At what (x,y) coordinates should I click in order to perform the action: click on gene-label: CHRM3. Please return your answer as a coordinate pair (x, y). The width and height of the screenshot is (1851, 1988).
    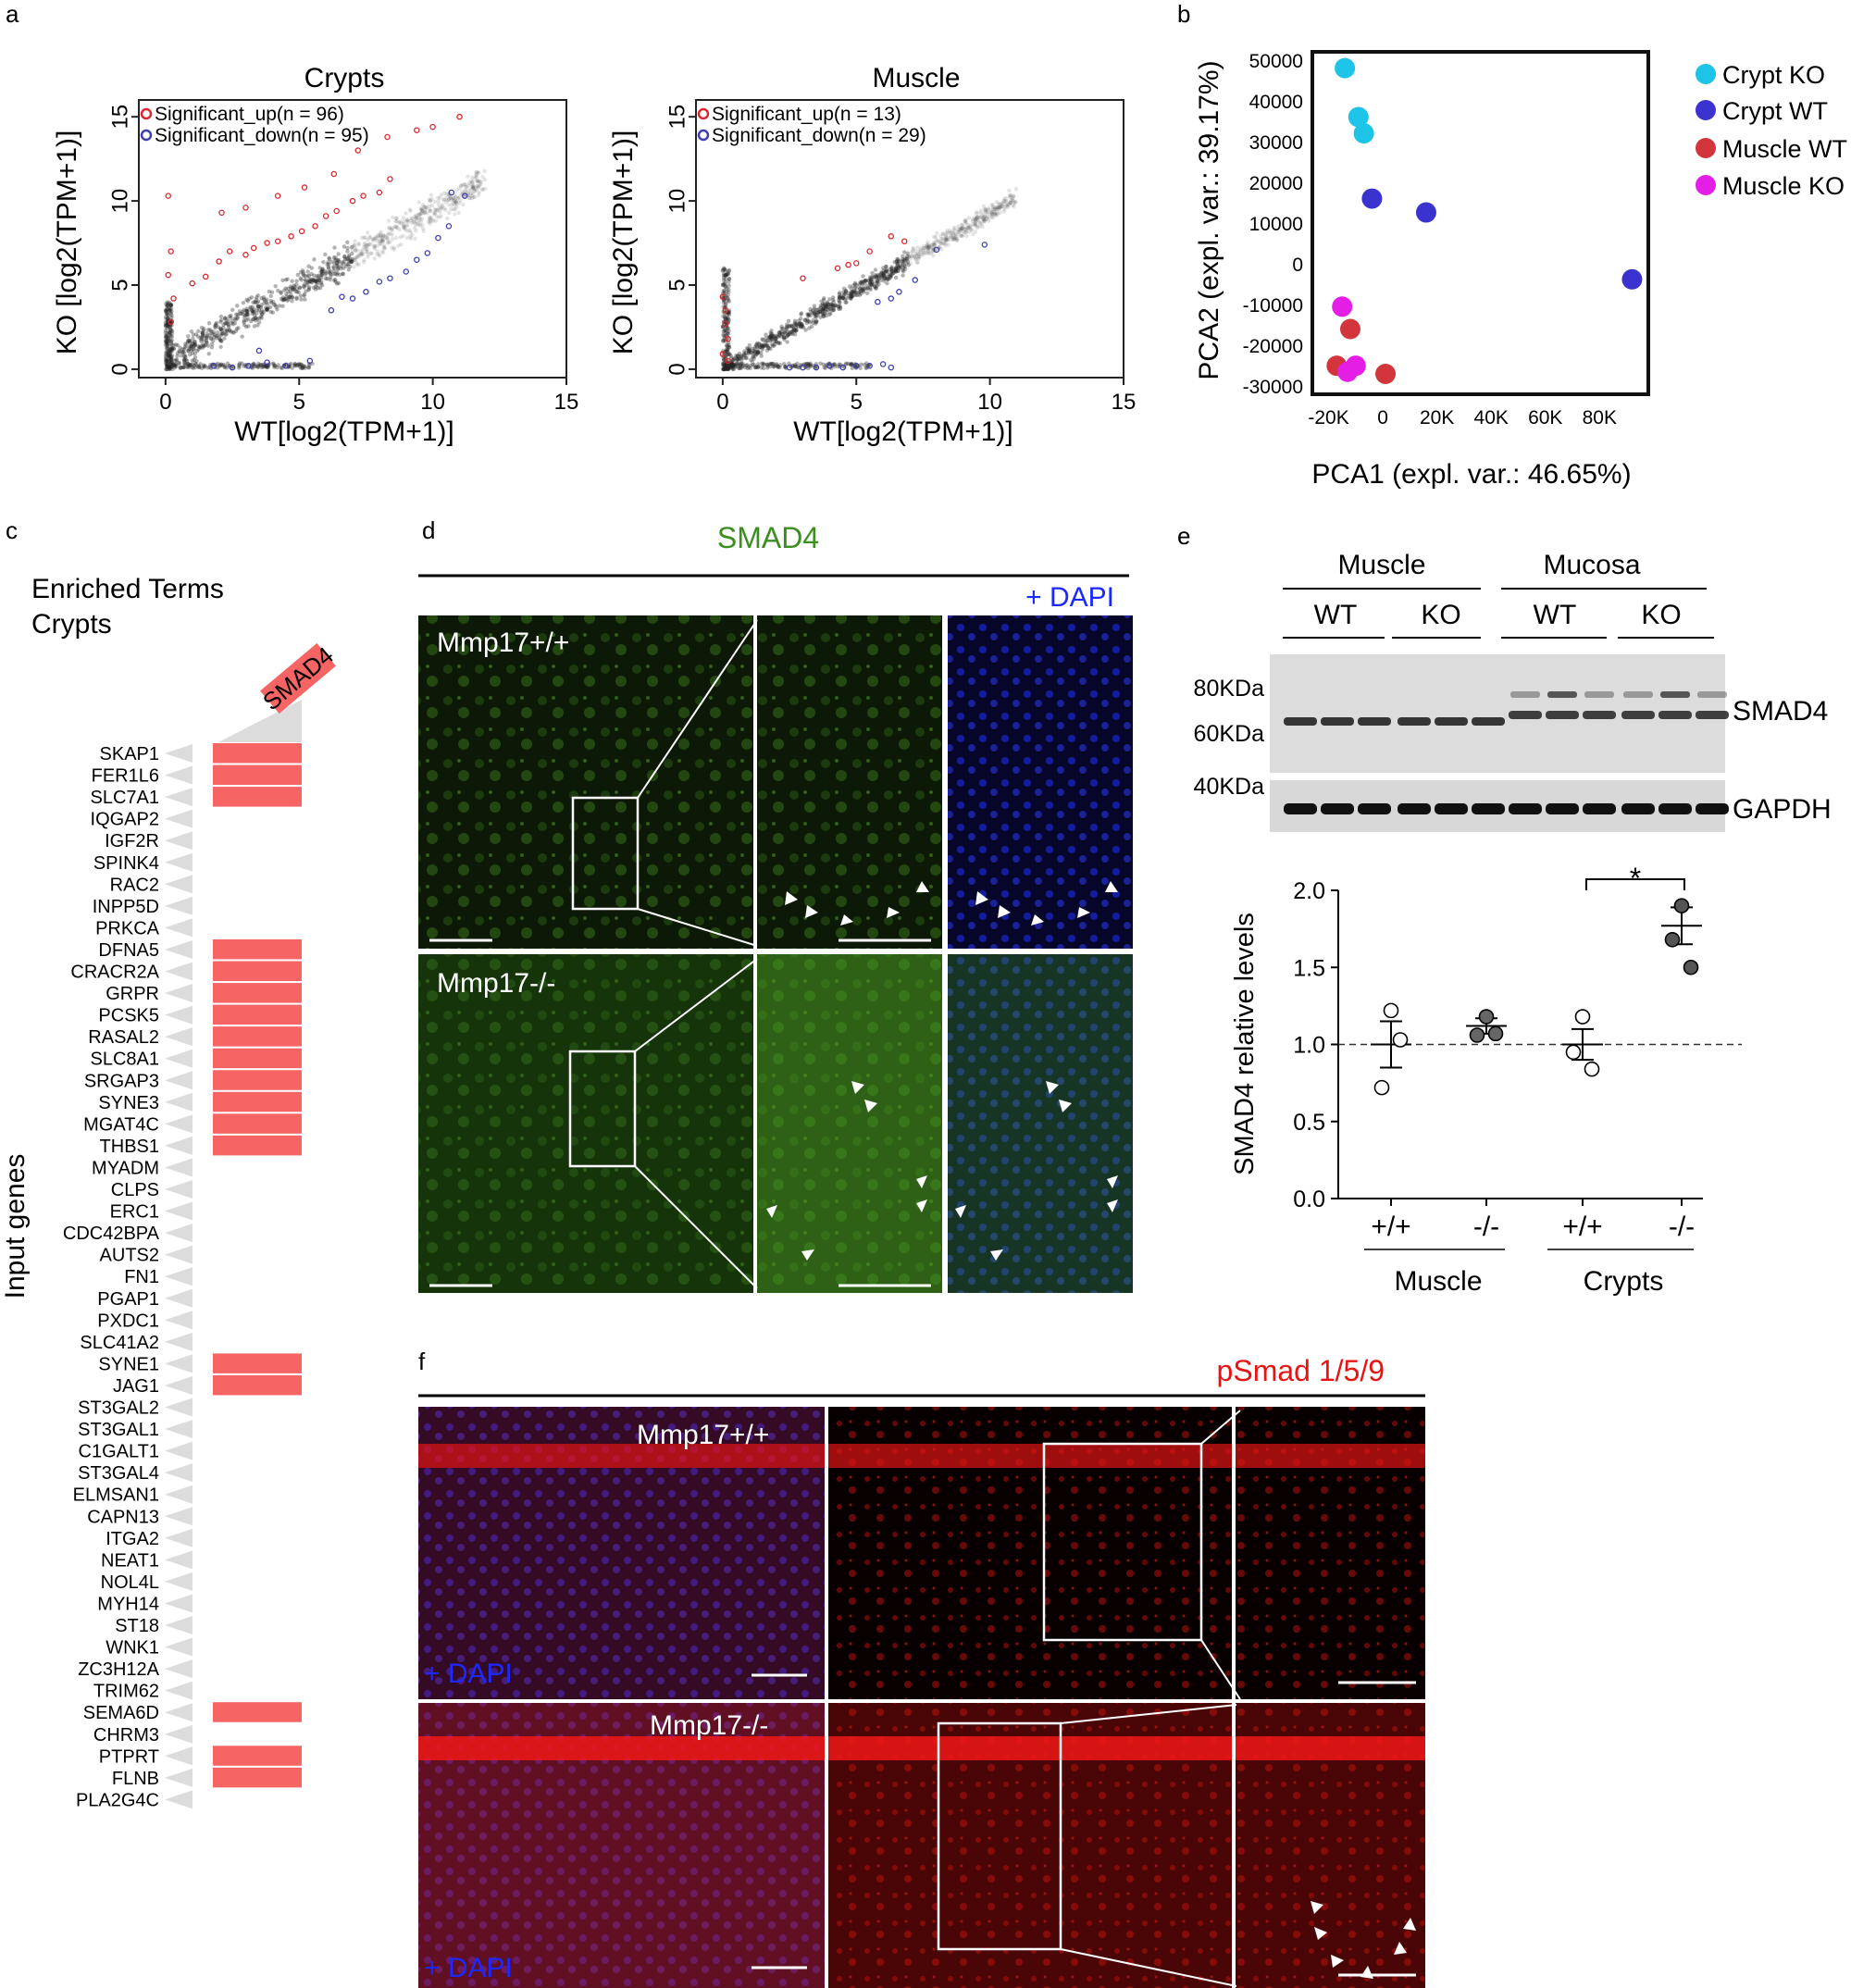
    Looking at the image, I should click on (126, 1735).